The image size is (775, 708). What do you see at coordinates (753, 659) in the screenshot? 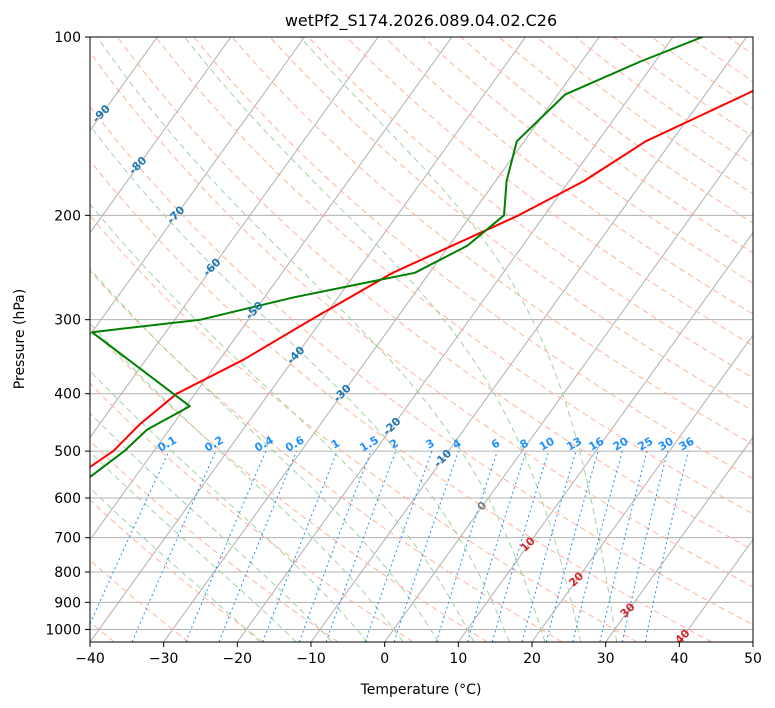
I see `x-tick-label: 50` at bounding box center [753, 659].